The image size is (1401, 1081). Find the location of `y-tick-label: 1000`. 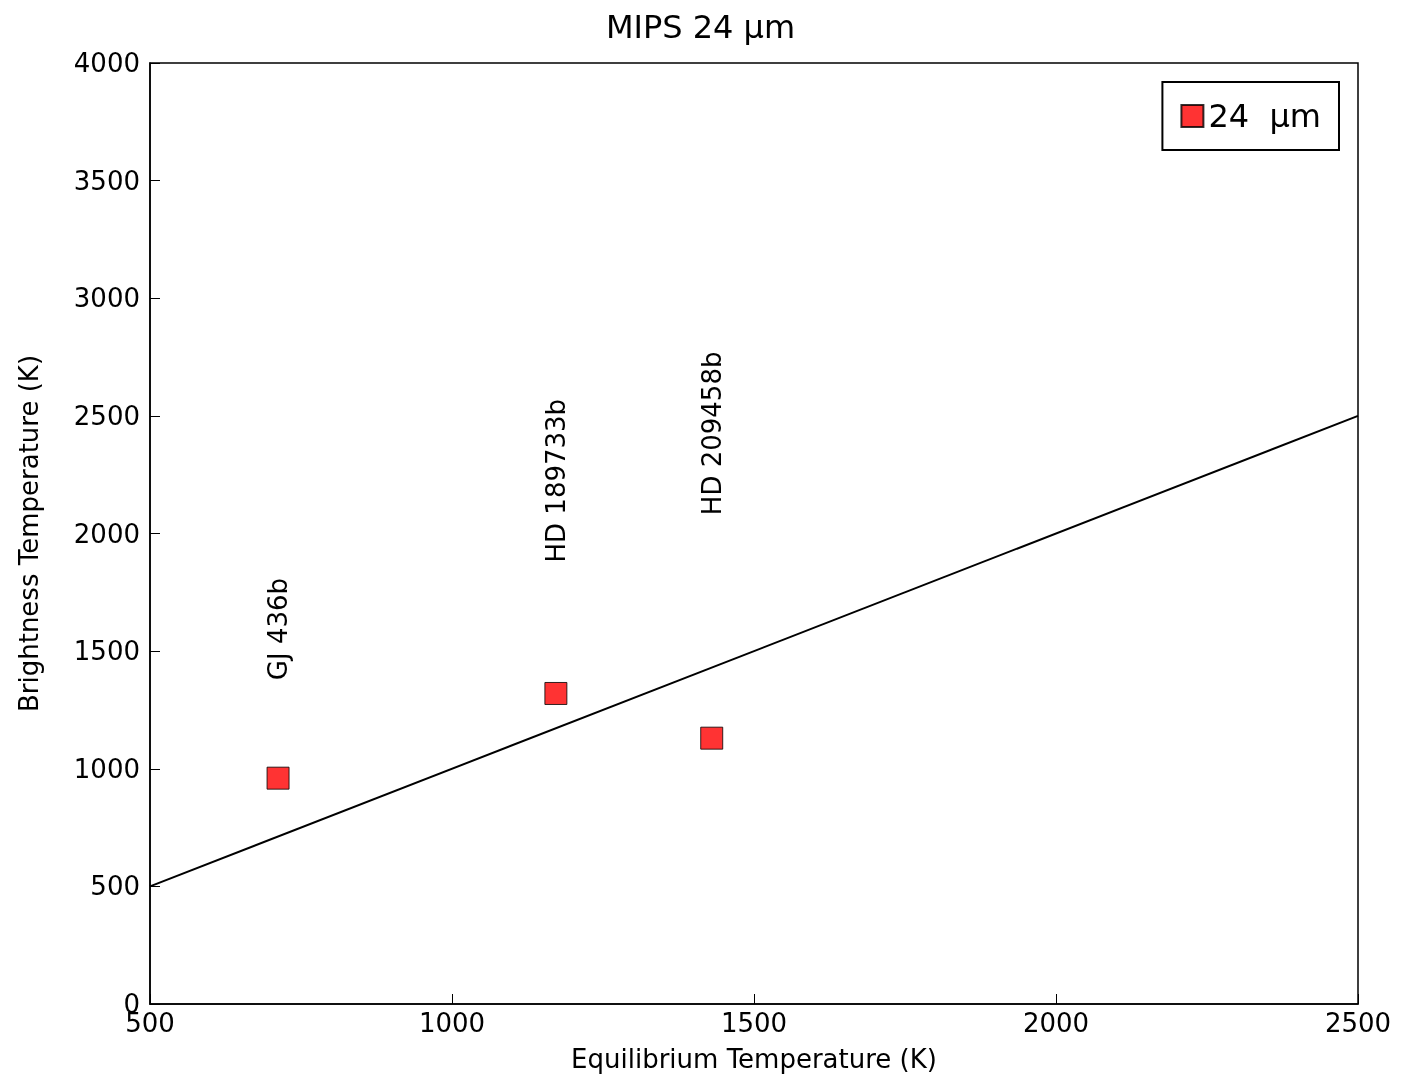

y-tick-label: 1000 is located at coordinates (106, 768).